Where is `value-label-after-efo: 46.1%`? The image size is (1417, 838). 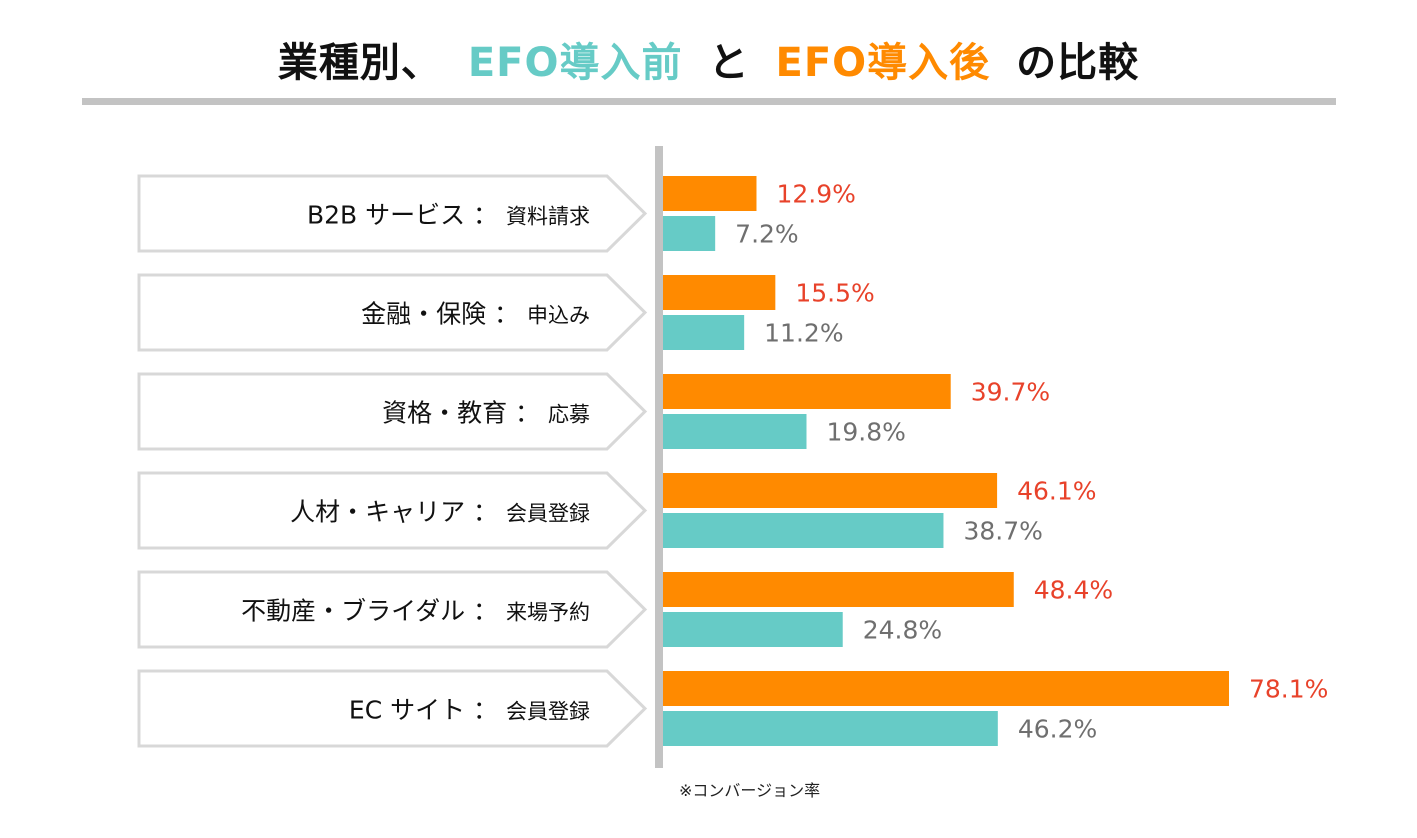 value-label-after-efo: 46.1% is located at coordinates (1056, 491).